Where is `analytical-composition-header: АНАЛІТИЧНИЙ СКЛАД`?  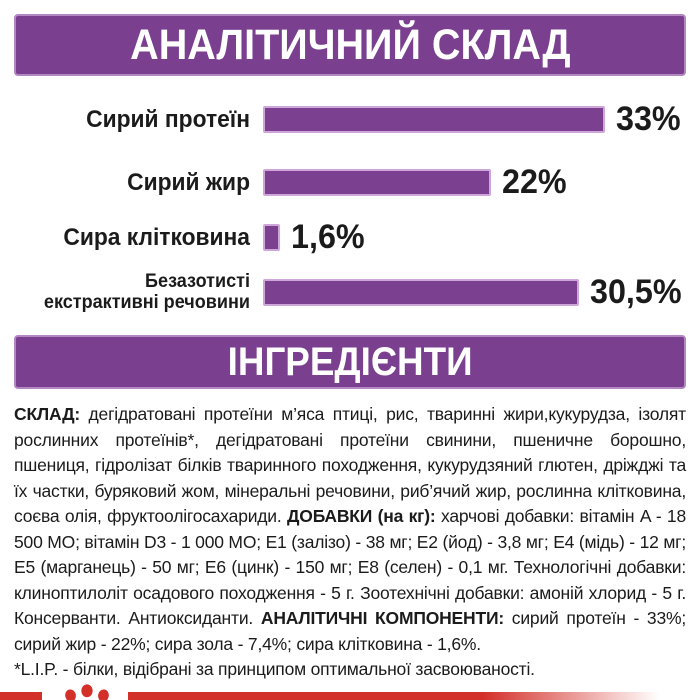 analytical-composition-header: АНАЛІТИЧНИЙ СКЛАД is located at coordinates (350, 45).